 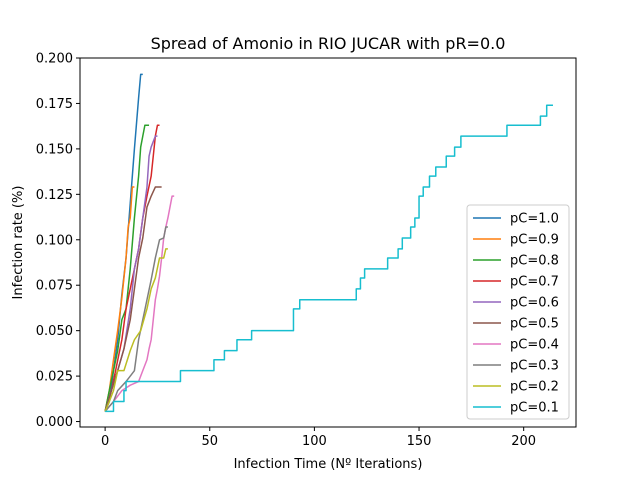 What do you see at coordinates (534, 324) in the screenshot?
I see `legend-label-6: pC=0.5` at bounding box center [534, 324].